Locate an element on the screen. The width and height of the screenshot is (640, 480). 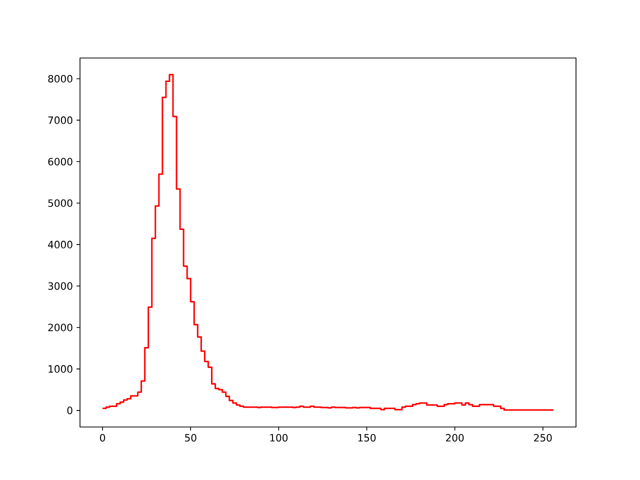
y-tick-label: 1000 is located at coordinates (60, 369).